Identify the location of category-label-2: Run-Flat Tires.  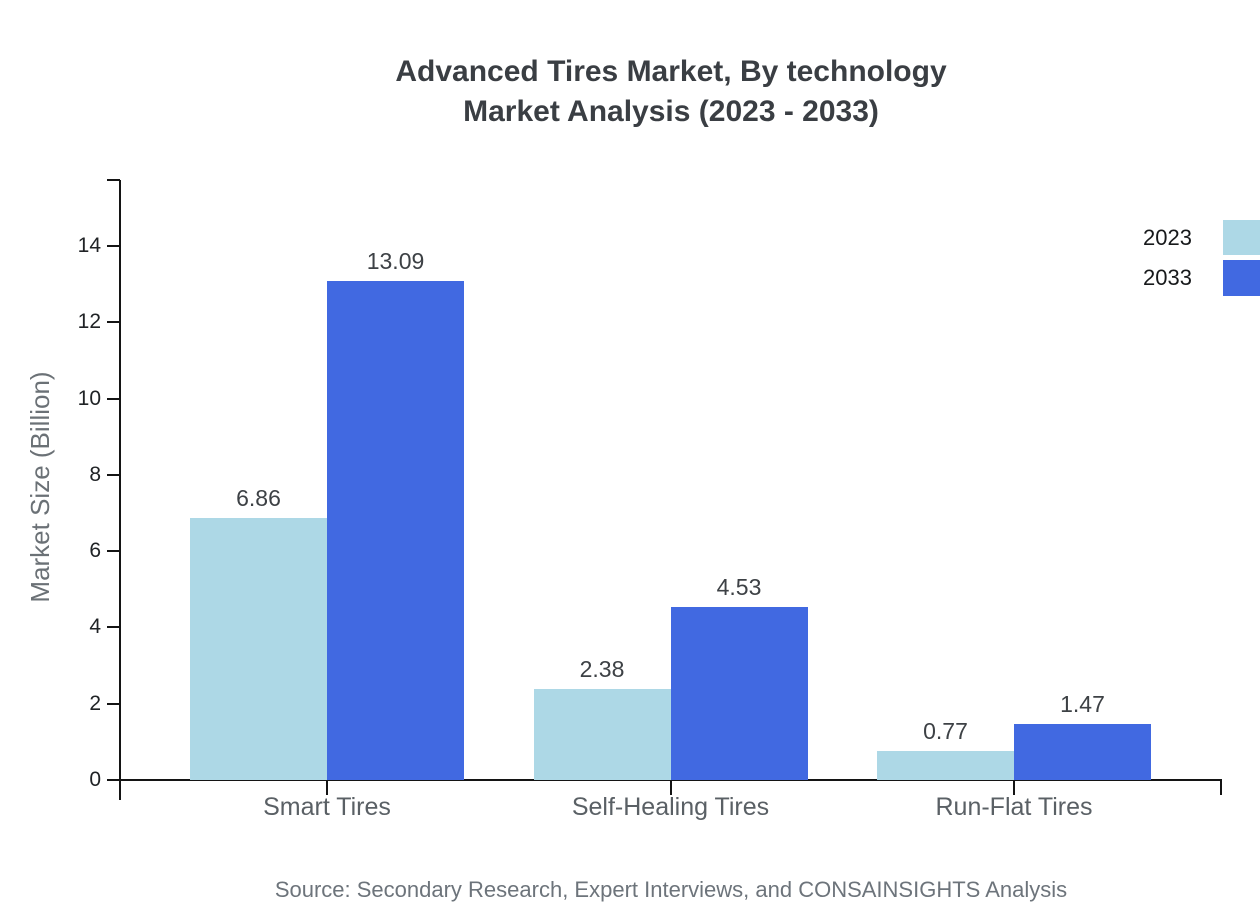
(1014, 807).